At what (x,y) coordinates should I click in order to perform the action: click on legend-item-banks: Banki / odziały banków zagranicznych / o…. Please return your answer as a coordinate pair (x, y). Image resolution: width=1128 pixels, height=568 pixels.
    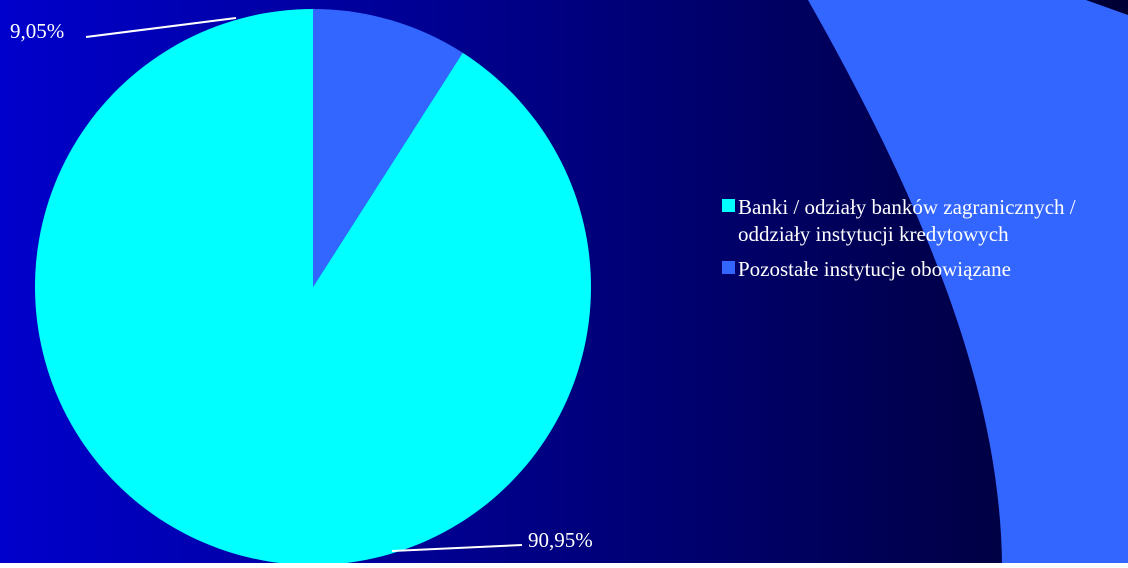
    Looking at the image, I should click on (922, 221).